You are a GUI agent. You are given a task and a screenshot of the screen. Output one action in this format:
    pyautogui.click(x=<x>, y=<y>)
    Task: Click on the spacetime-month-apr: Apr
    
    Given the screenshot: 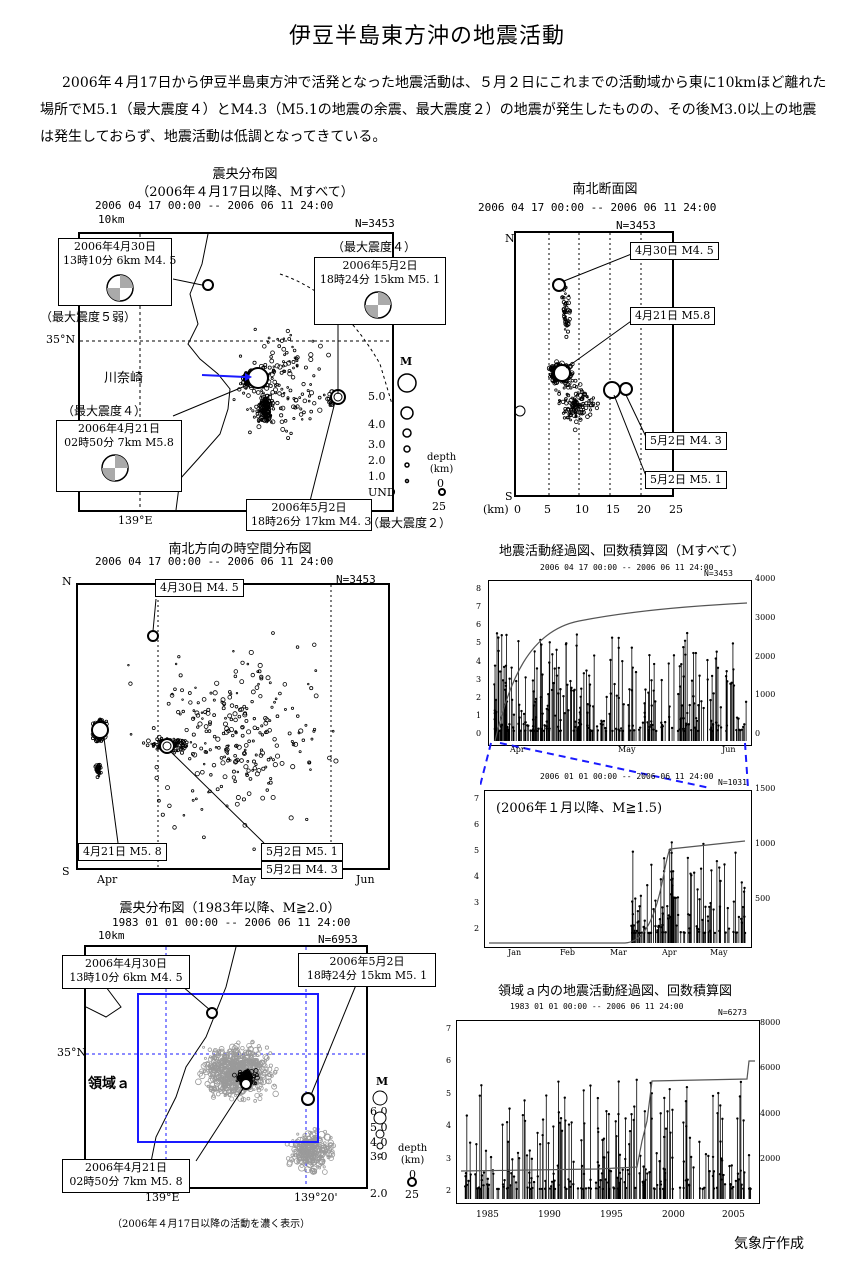 What is the action you would take?
    pyautogui.click(x=107, y=879)
    